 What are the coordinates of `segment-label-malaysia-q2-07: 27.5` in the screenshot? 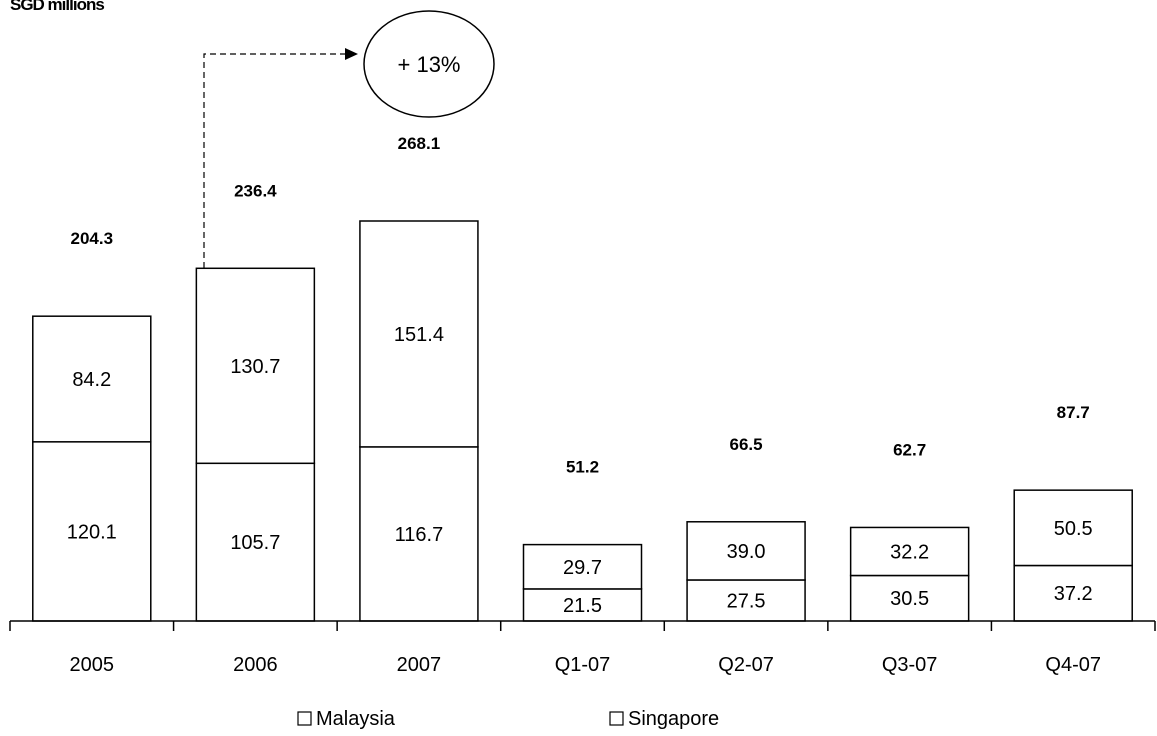 It's located at (746, 601).